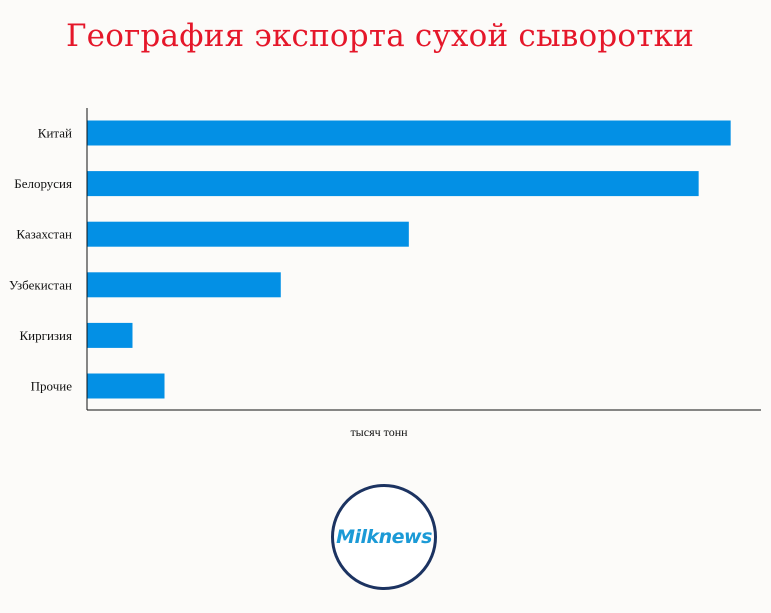 This screenshot has width=771, height=613. I want to click on category-label-1: Белорусия, so click(43, 183).